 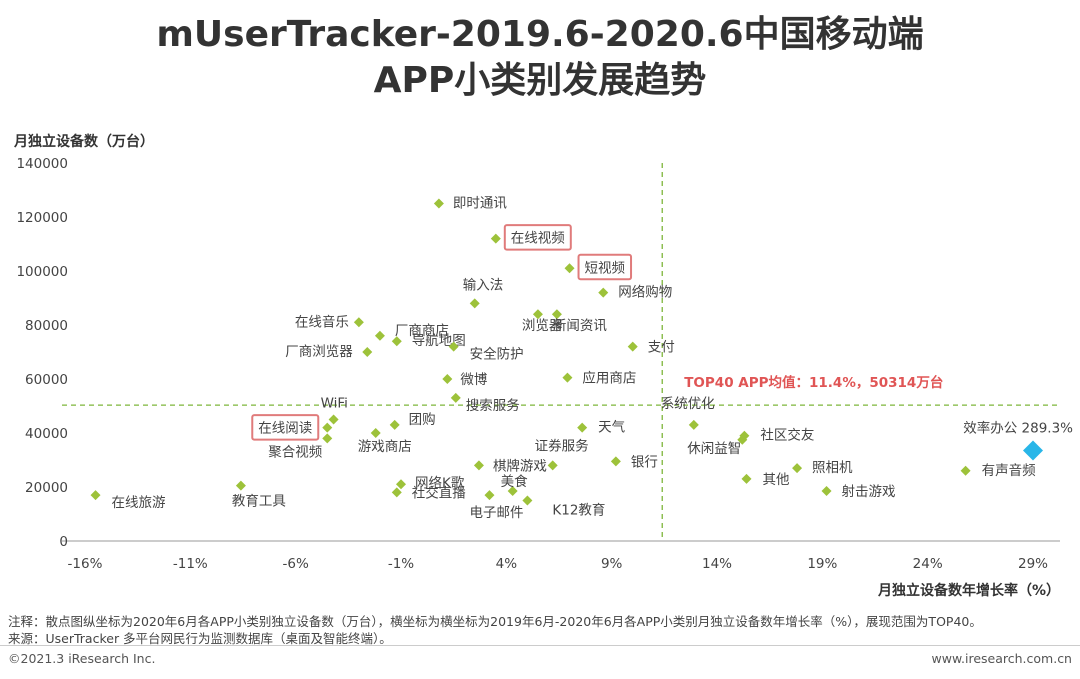 What do you see at coordinates (580, 326) in the screenshot?
I see `data-point-label: 新闻资讯` at bounding box center [580, 326].